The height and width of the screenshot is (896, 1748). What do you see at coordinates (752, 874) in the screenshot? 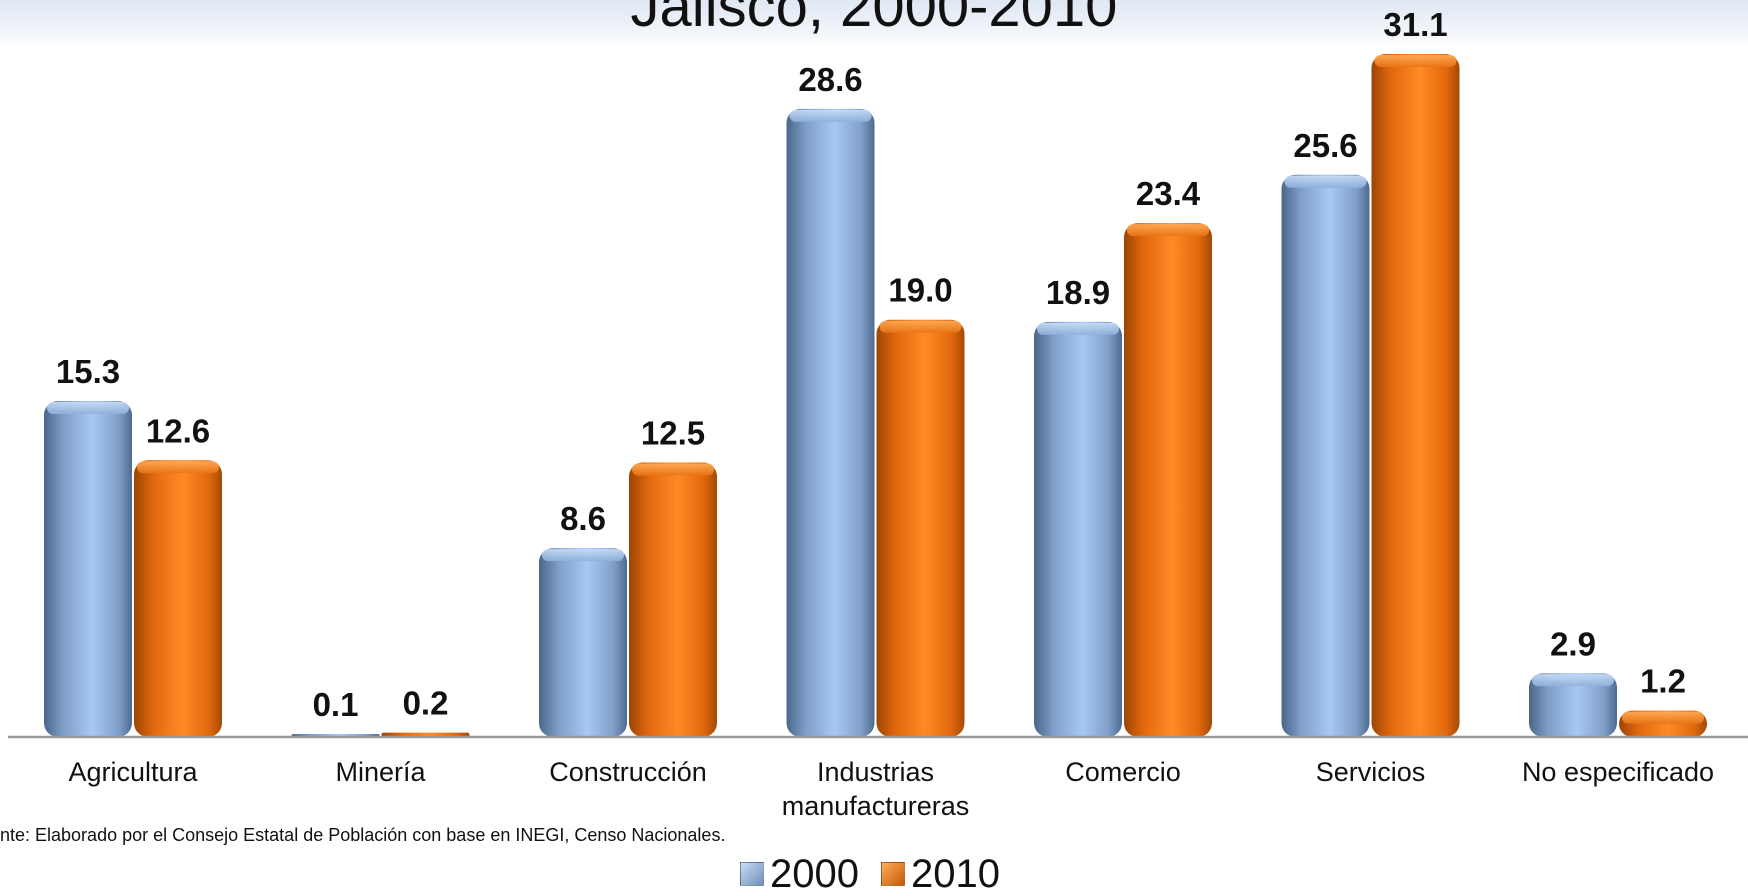
I see `legend-swatch-2000` at bounding box center [752, 874].